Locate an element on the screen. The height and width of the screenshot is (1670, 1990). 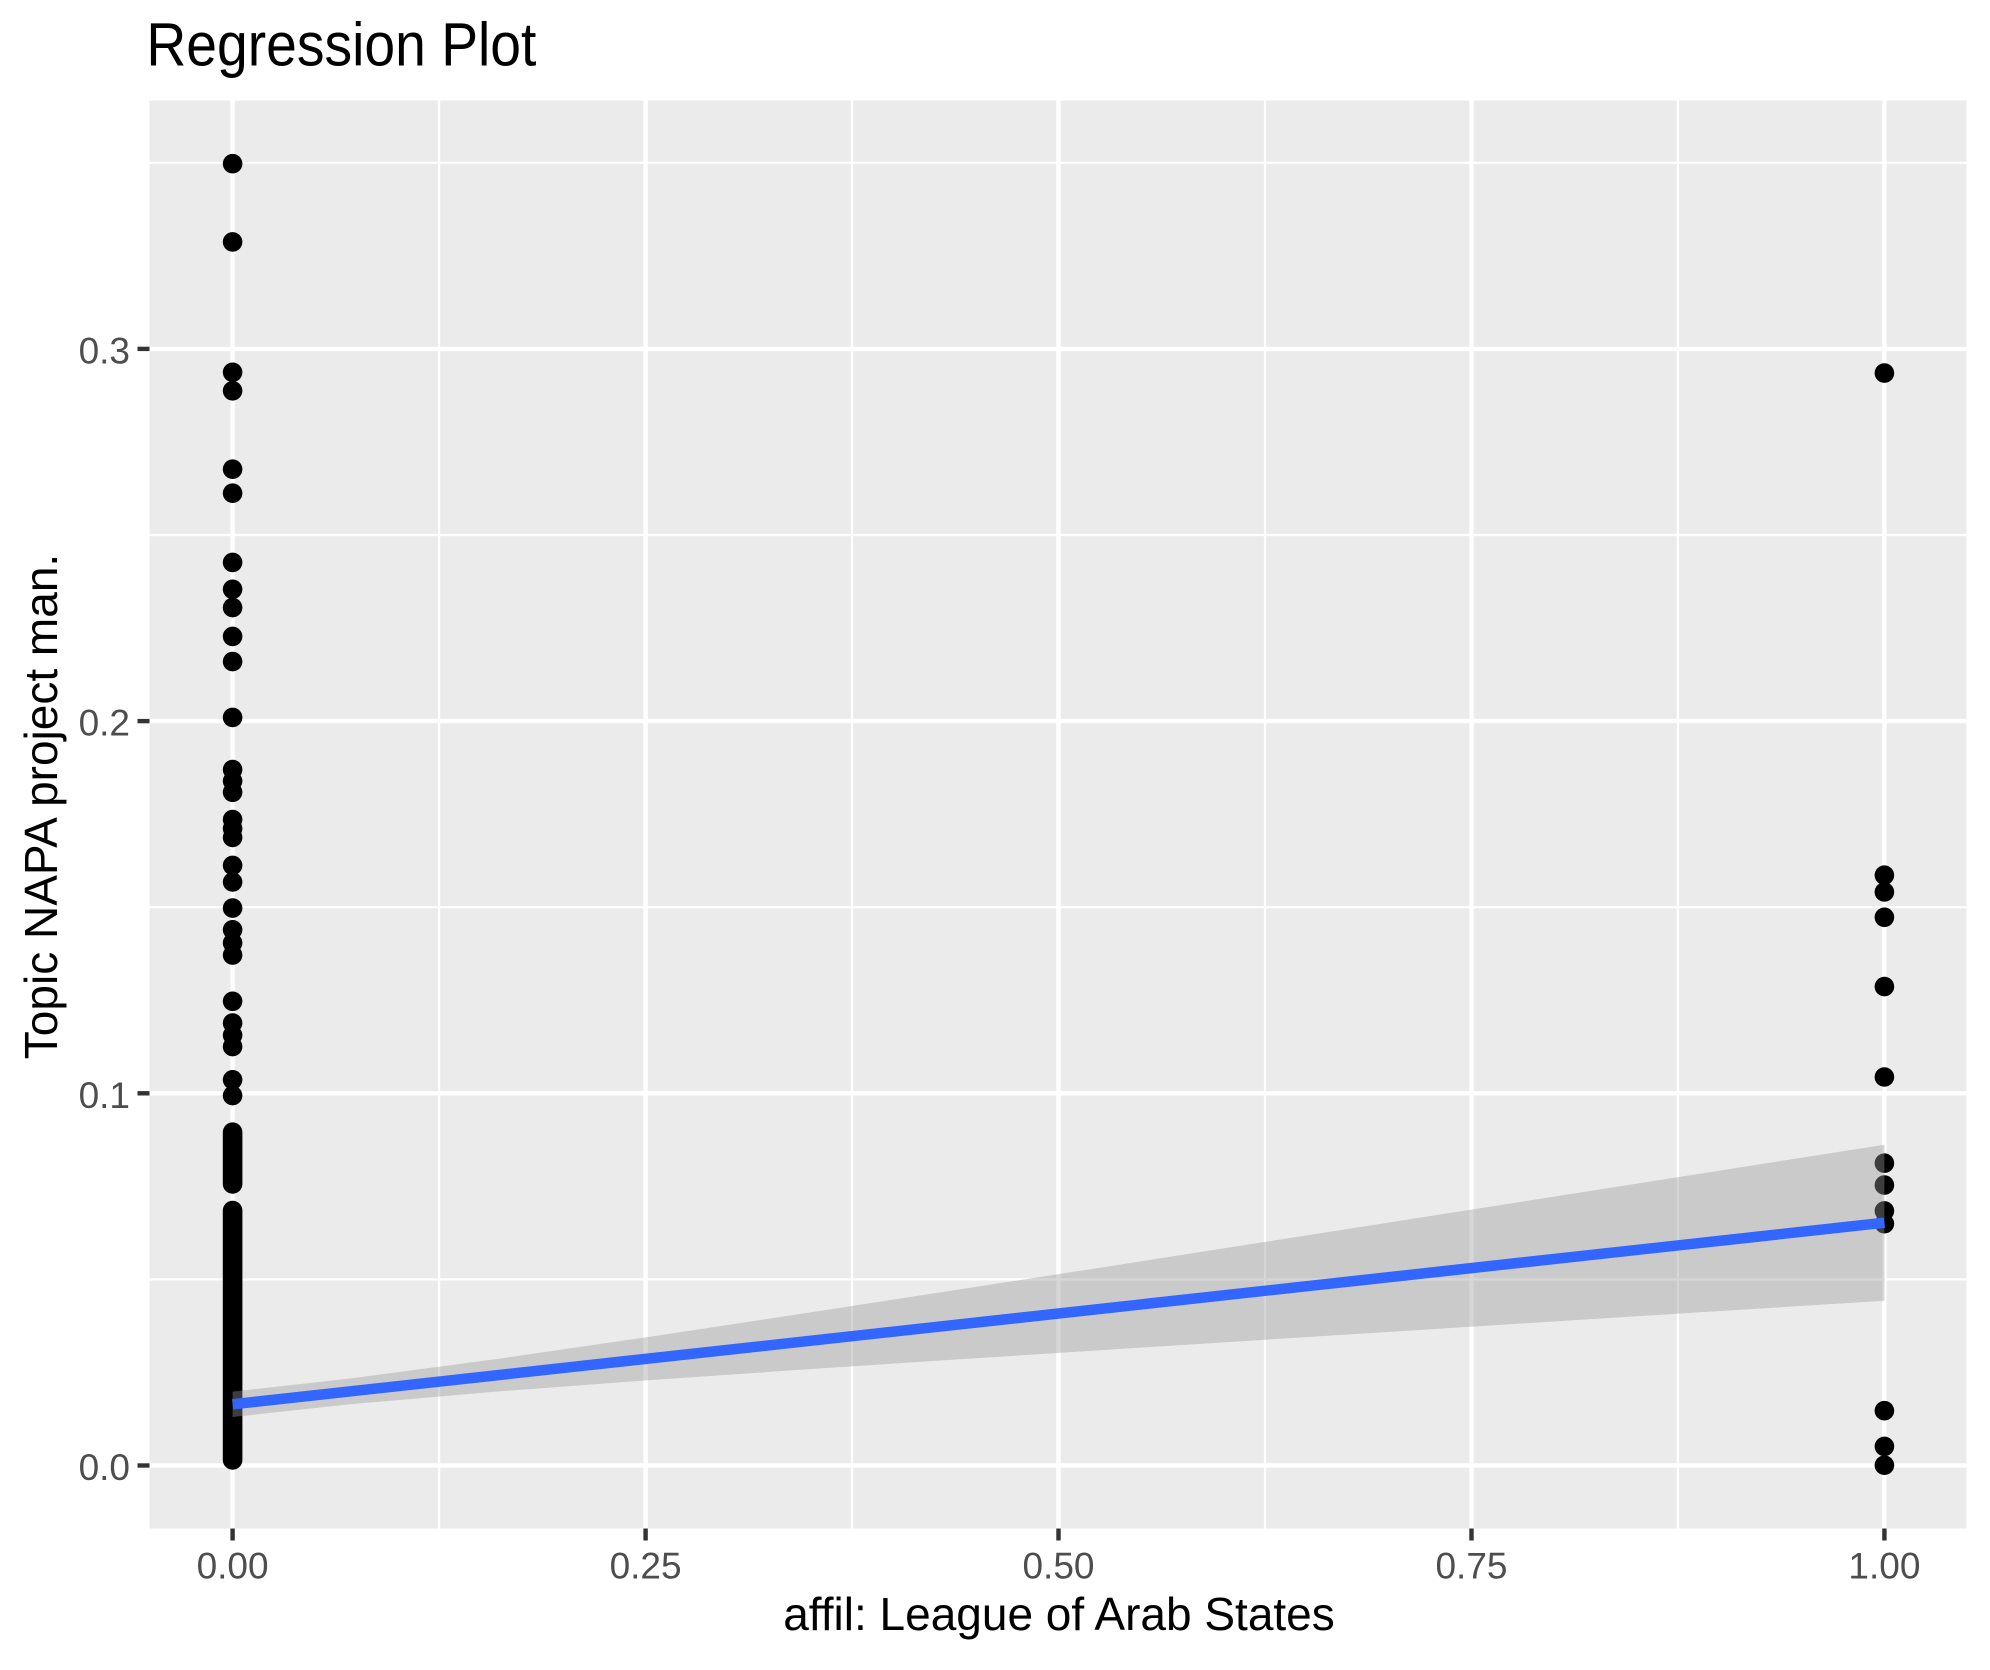
svg-text: 0.3 is located at coordinates (104, 350).